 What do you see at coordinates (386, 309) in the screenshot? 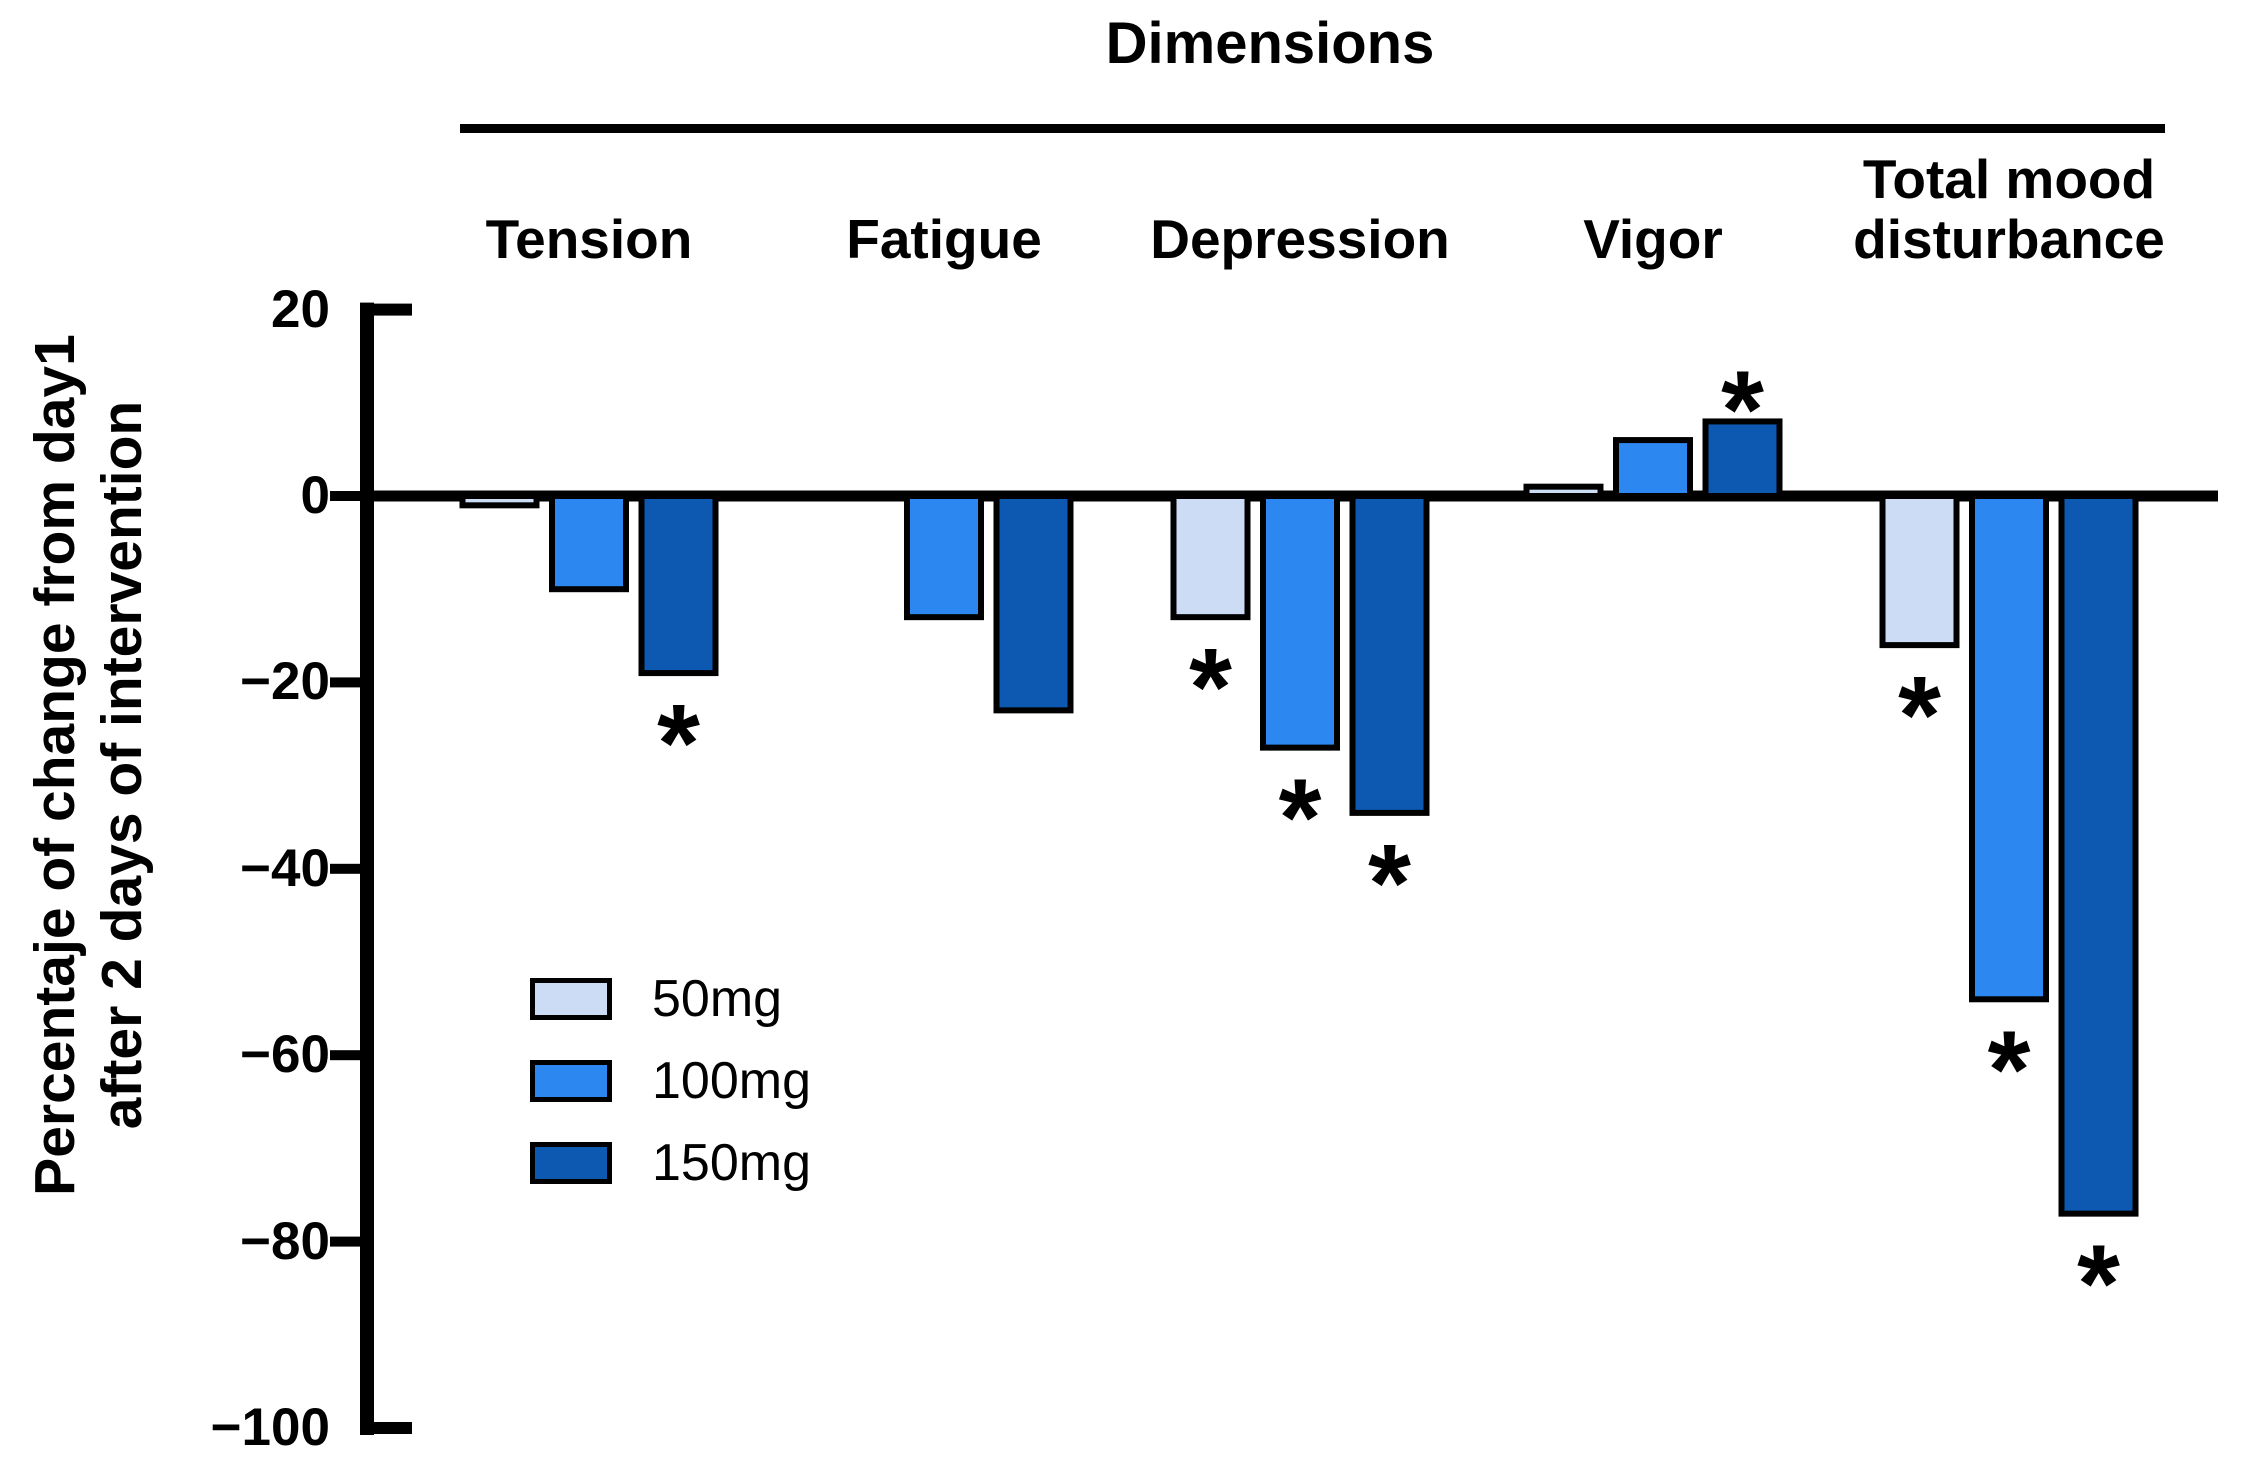
I see `y-axis-top-cap` at bounding box center [386, 309].